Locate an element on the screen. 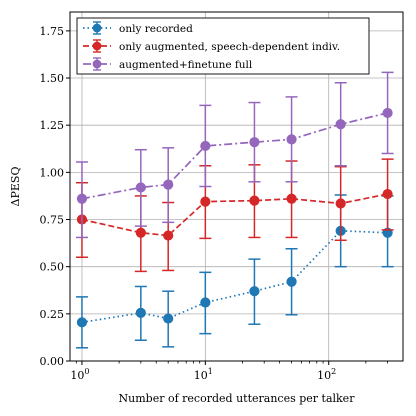 The height and width of the screenshot is (416, 416). y-tick-label: 0.50 is located at coordinates (52, 267).